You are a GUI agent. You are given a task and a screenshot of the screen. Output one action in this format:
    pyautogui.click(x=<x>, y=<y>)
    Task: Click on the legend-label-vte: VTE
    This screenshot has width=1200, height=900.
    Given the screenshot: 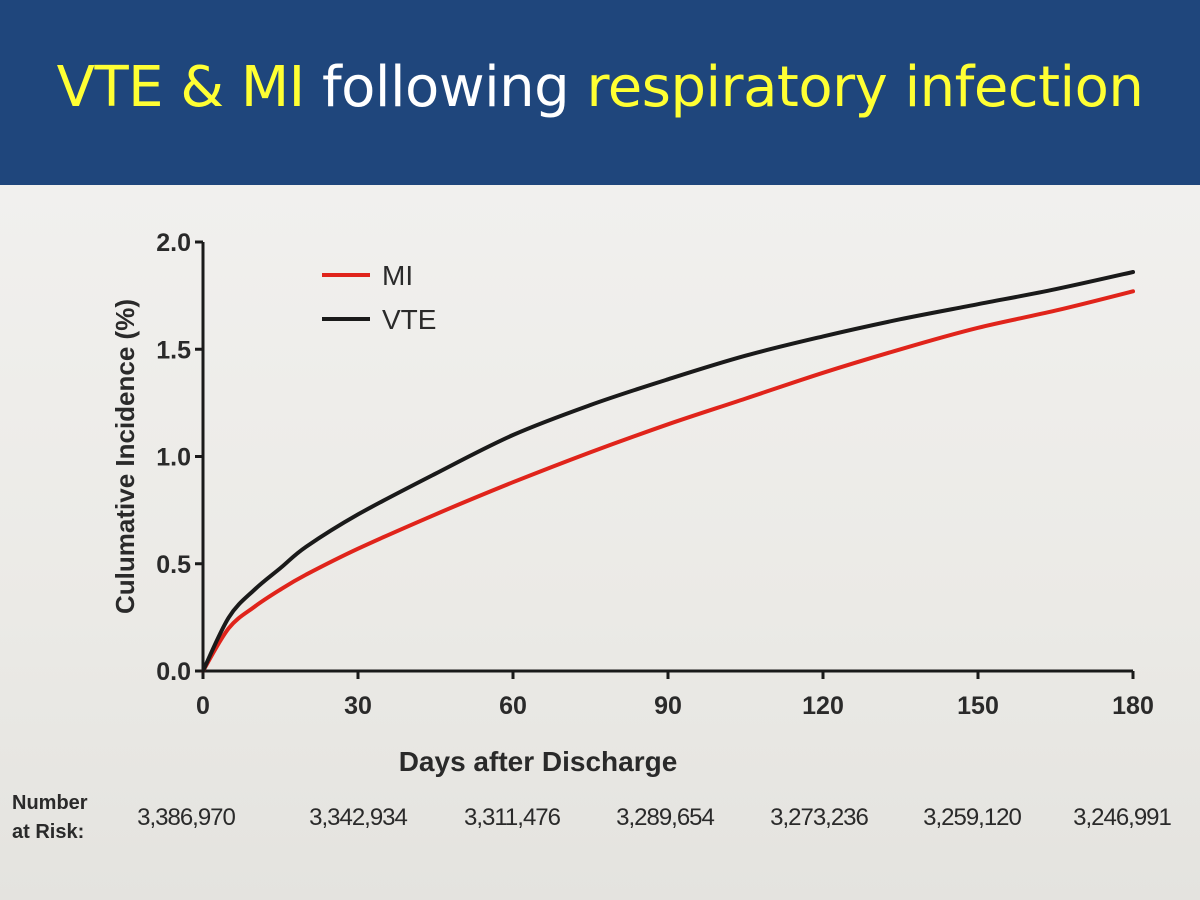 What is the action you would take?
    pyautogui.click(x=409, y=319)
    